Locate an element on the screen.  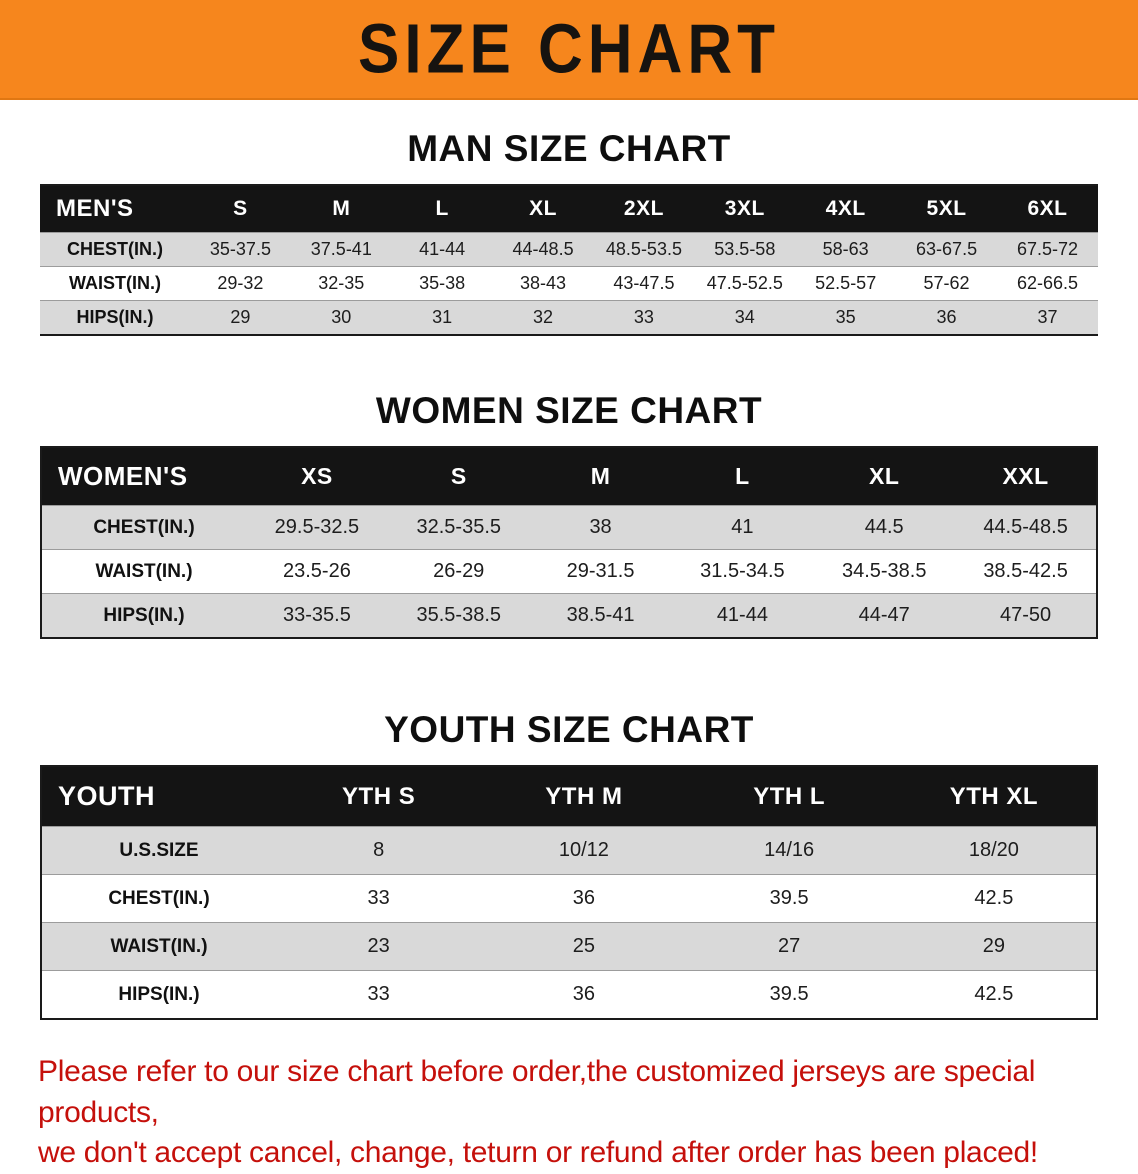
value-cell: 38-43 is located at coordinates (543, 283).